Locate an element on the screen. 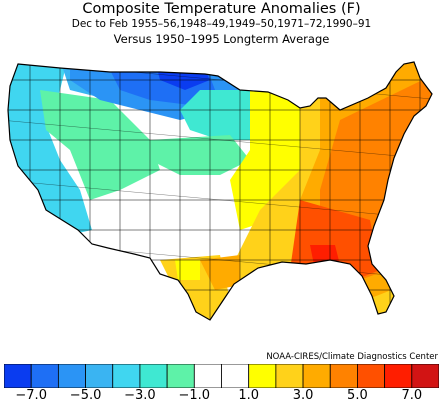  map-subtitle-2: Versus 1950–1995 Longterm Average is located at coordinates (221, 39).